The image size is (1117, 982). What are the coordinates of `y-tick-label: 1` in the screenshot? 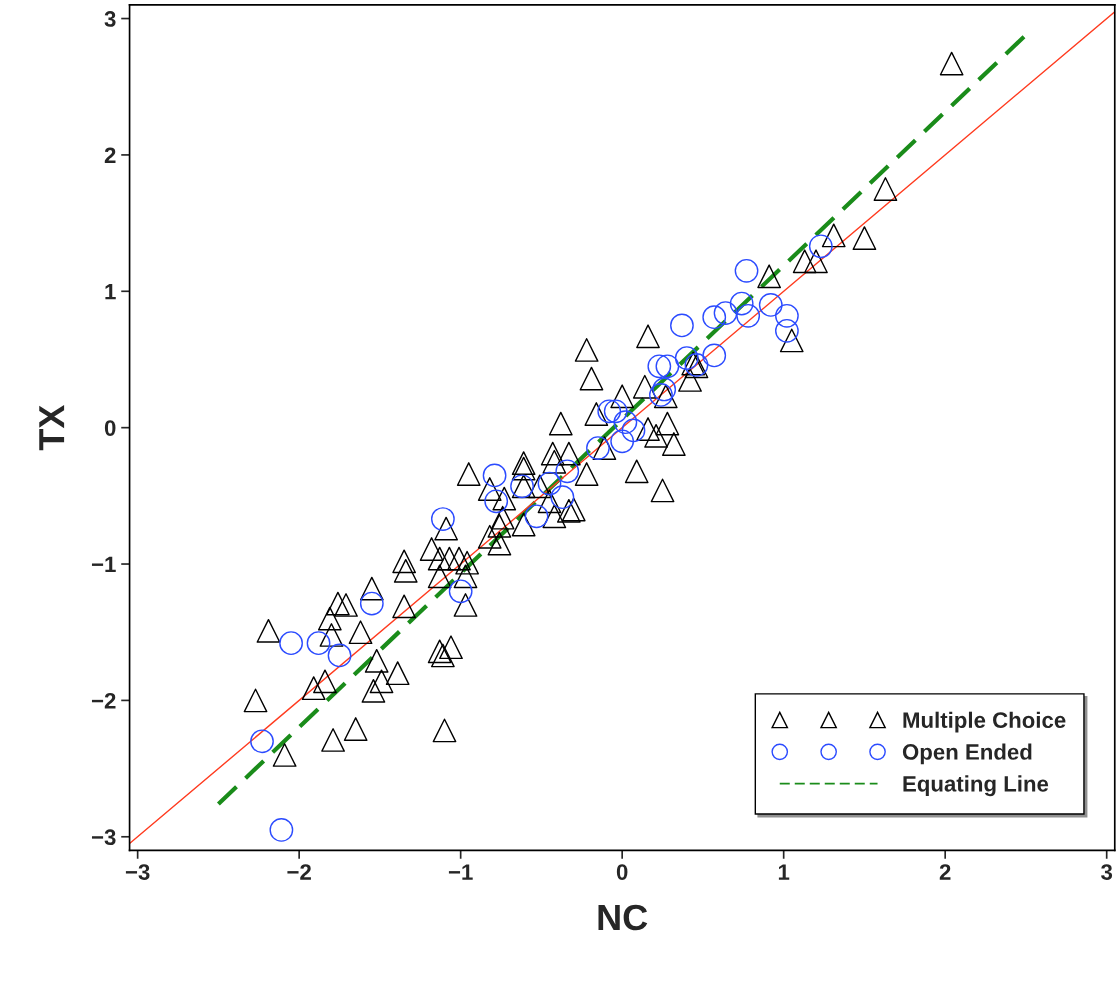 It's located at (110, 292).